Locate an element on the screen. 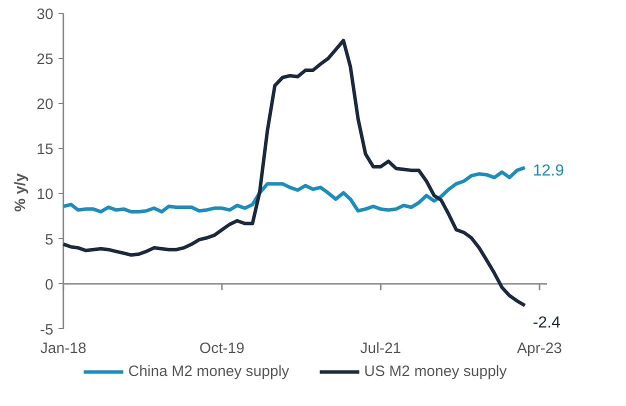 The width and height of the screenshot is (626, 406). x-tick-label: Oct-19 is located at coordinates (221, 348).